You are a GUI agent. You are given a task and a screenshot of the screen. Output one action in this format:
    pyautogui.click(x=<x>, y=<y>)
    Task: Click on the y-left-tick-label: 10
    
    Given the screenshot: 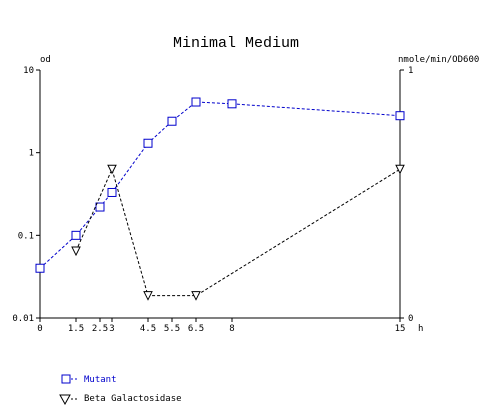 What is the action you would take?
    pyautogui.click(x=28, y=71)
    